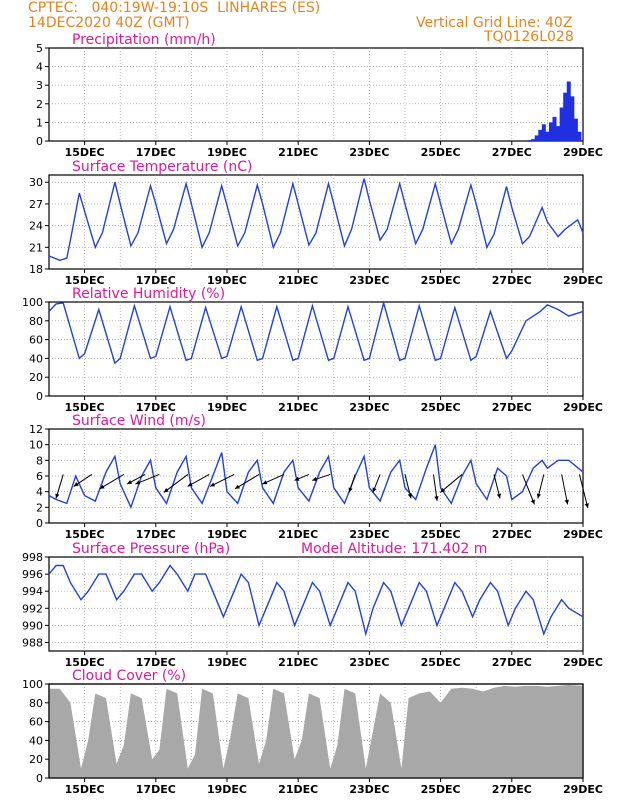  What do you see at coordinates (139, 421) in the screenshot?
I see `wind-title: Surface Wind (m/s)` at bounding box center [139, 421].